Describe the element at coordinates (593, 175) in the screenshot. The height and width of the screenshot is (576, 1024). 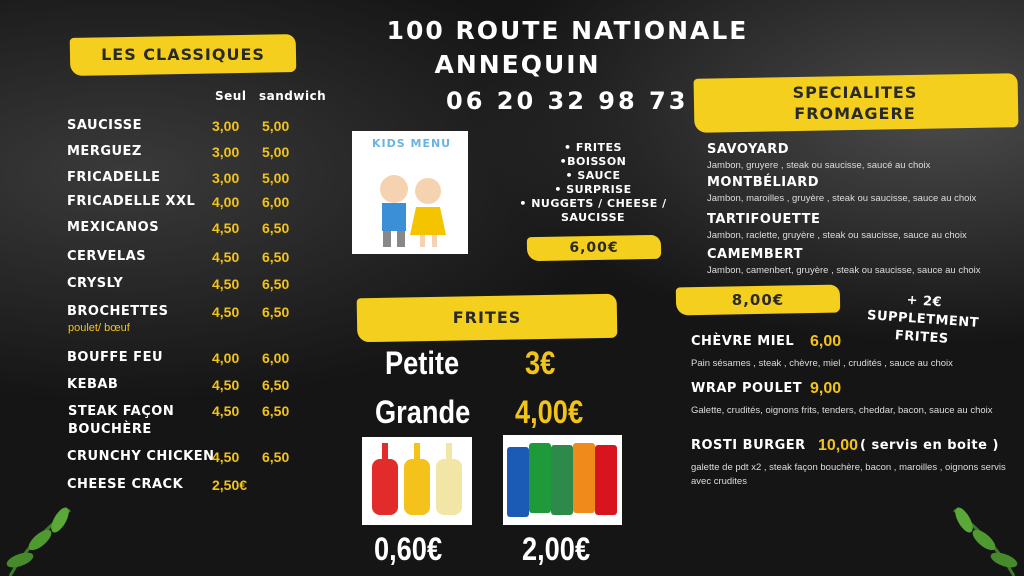
I see `kids-item: • SAUCE` at that location.